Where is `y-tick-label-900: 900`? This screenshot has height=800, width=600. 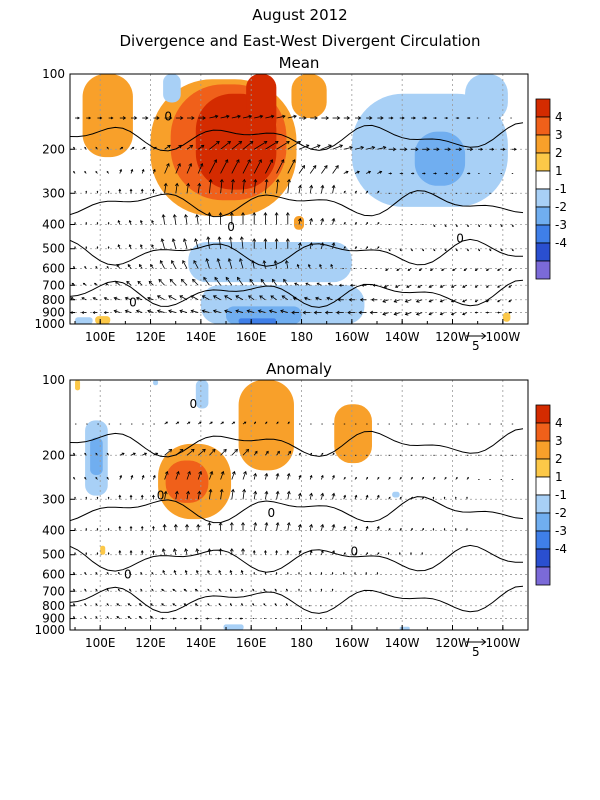
y-tick-label-900: 900 is located at coordinates (53, 619).